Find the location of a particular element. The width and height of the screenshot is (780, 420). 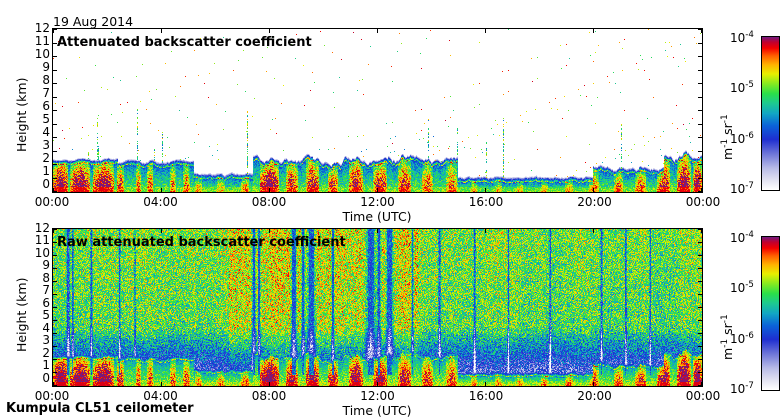

bottom-colorbar-gradient is located at coordinates (770, 313).